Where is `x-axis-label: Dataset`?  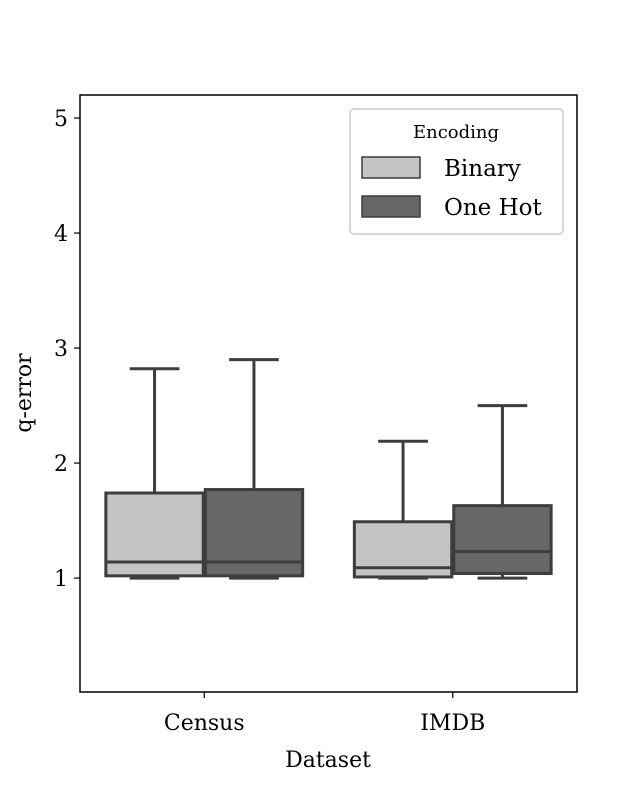
x-axis-label: Dataset is located at coordinates (328, 760).